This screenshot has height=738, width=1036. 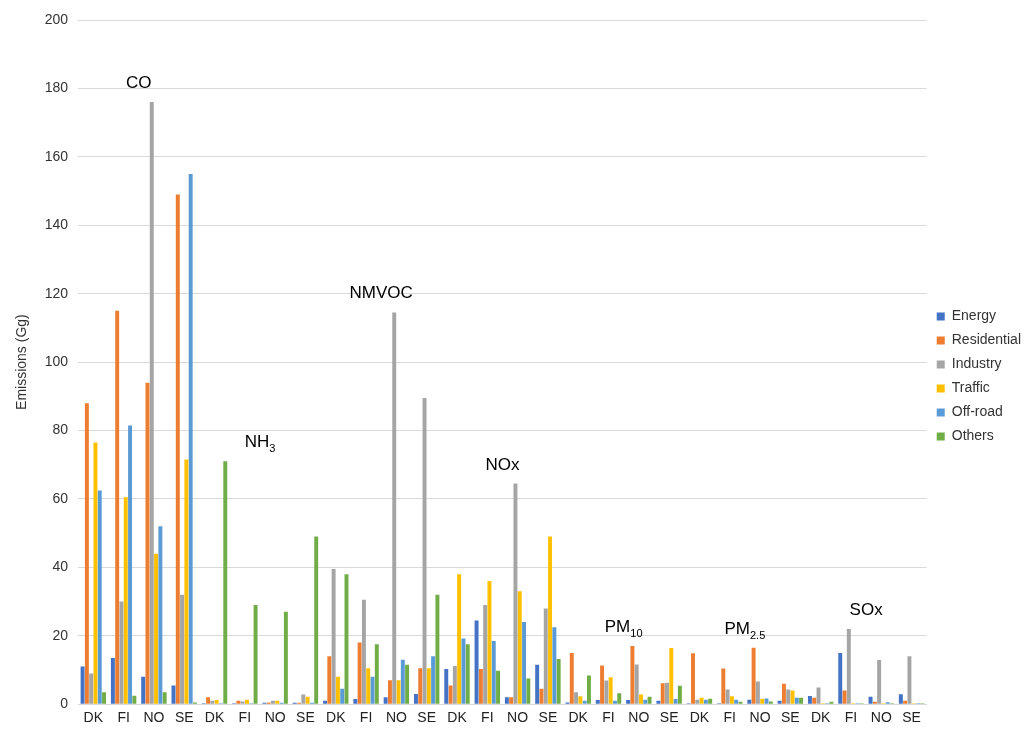 What do you see at coordinates (21, 362) in the screenshot?
I see `y-axis-title: Emissions (Gg)` at bounding box center [21, 362].